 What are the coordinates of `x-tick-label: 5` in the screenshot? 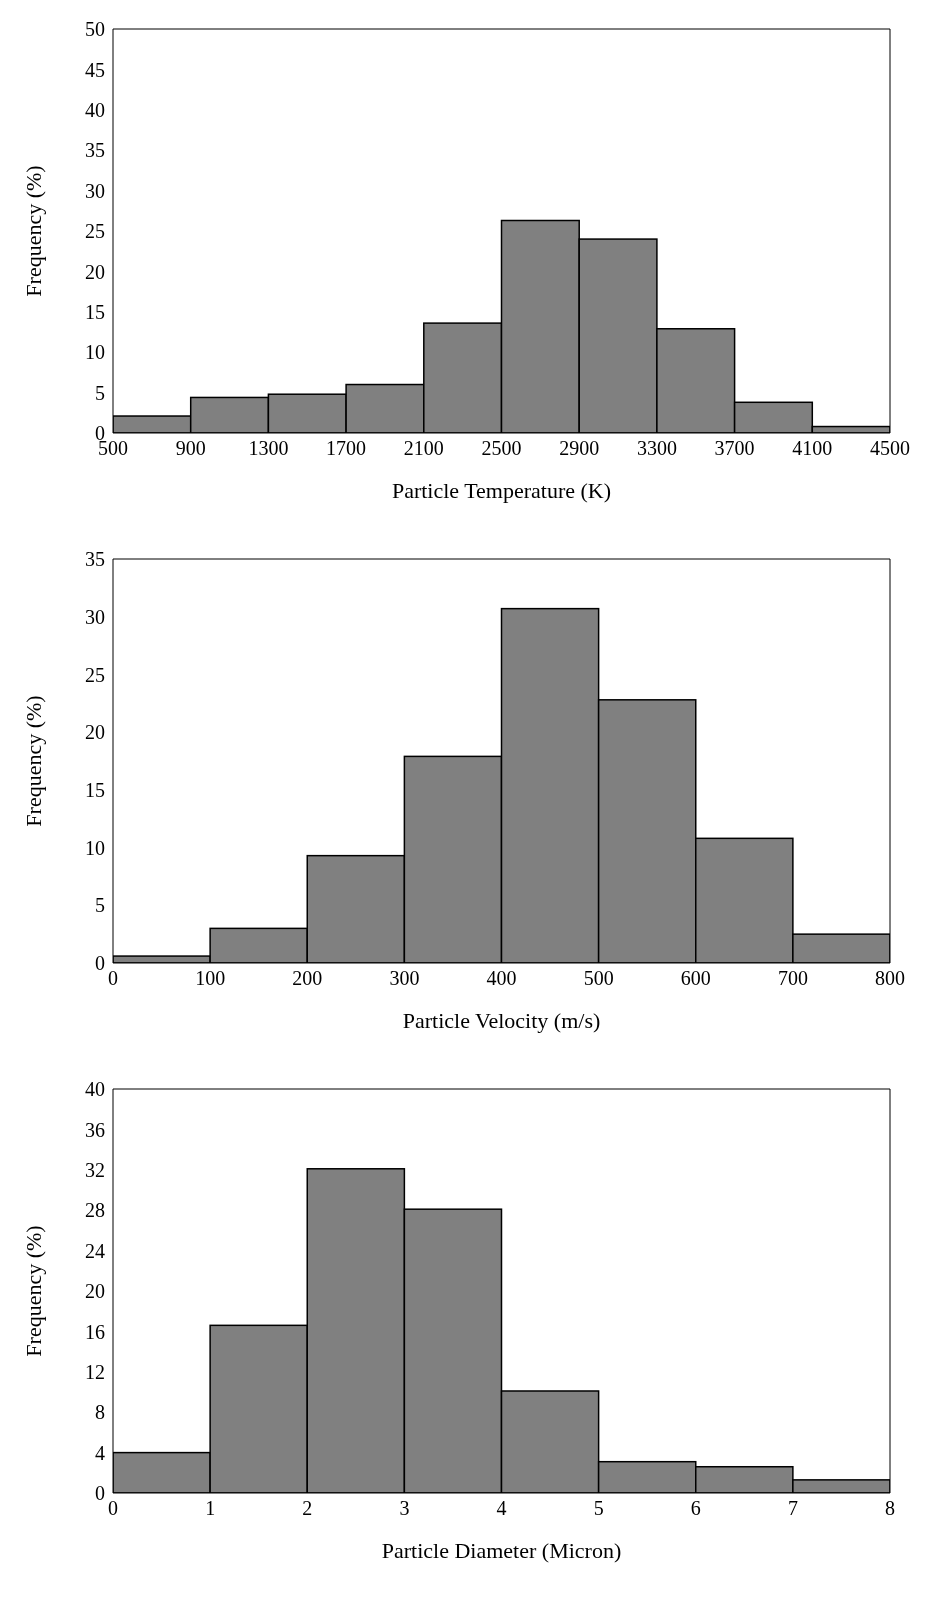 It's located at (598, 1508).